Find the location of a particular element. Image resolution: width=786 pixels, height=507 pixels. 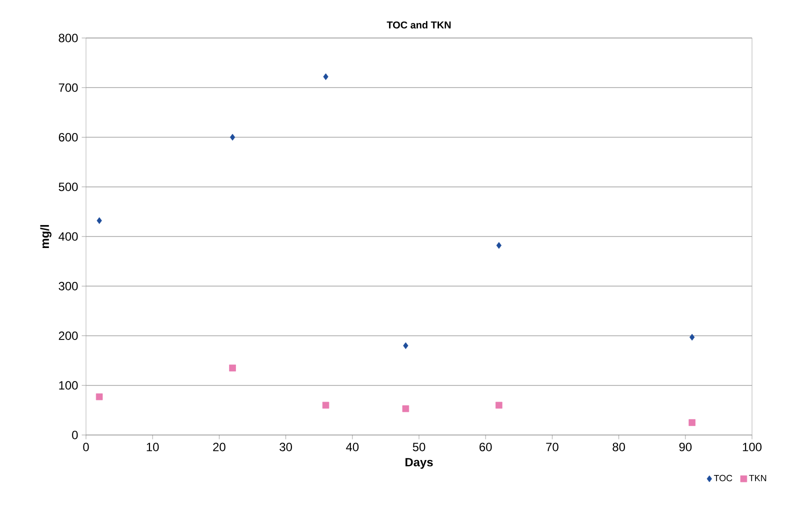

y-tick-label: 200 is located at coordinates (68, 336).